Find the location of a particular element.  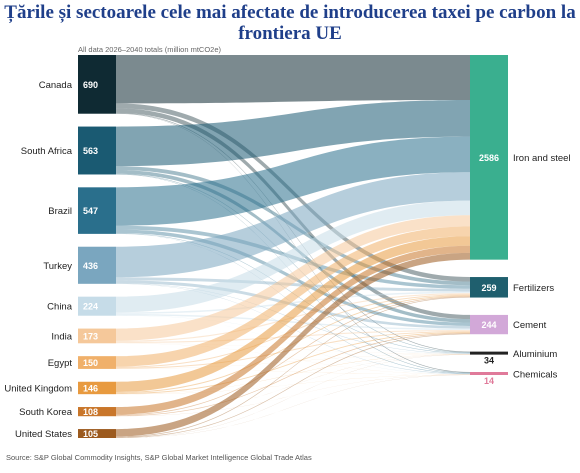

flow-egypt-to-chemicals is located at coordinates (293, 371).